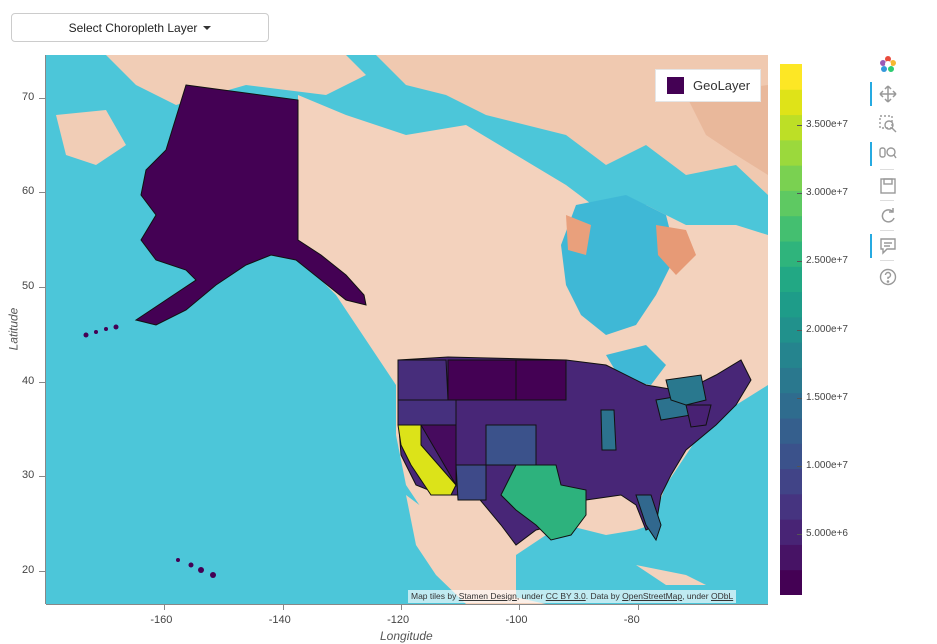 The height and width of the screenshot is (644, 937). What do you see at coordinates (28, 191) in the screenshot?
I see `y-tick-label: 60` at bounding box center [28, 191].